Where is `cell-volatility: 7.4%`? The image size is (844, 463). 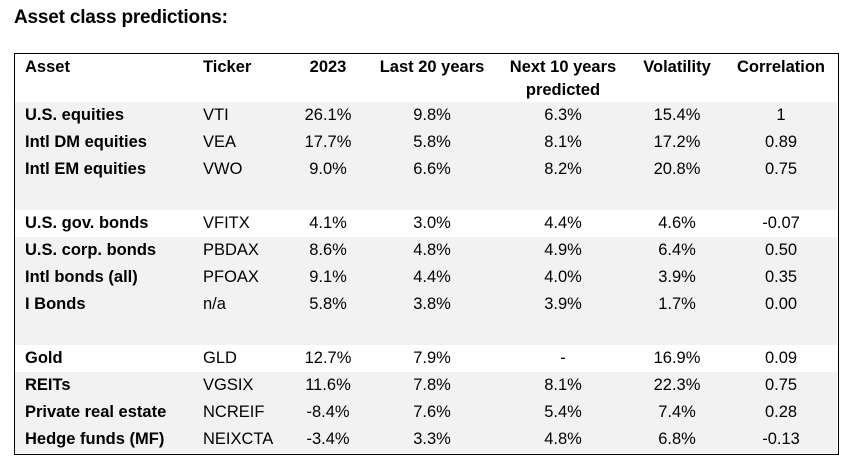
cell-volatility: 7.4% is located at coordinates (677, 412).